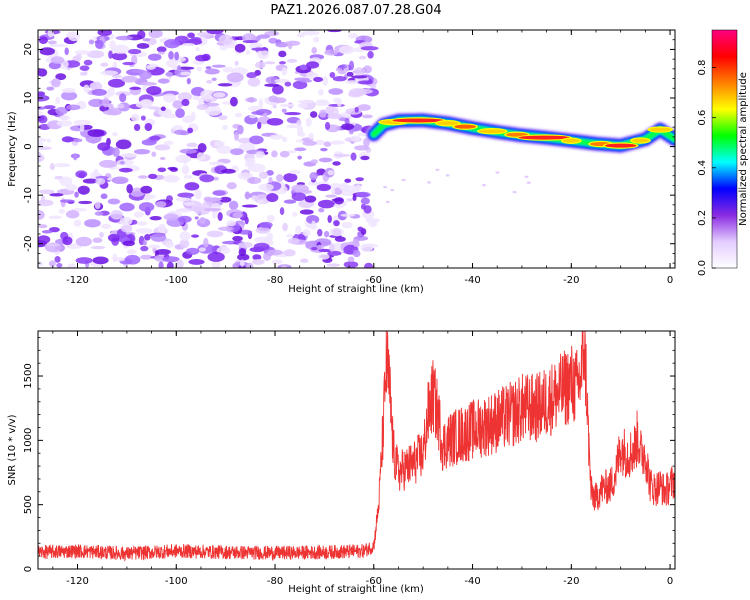 The height and width of the screenshot is (600, 750). What do you see at coordinates (702, 218) in the screenshot?
I see `colorbar-tick-label: 0.2` at bounding box center [702, 218].